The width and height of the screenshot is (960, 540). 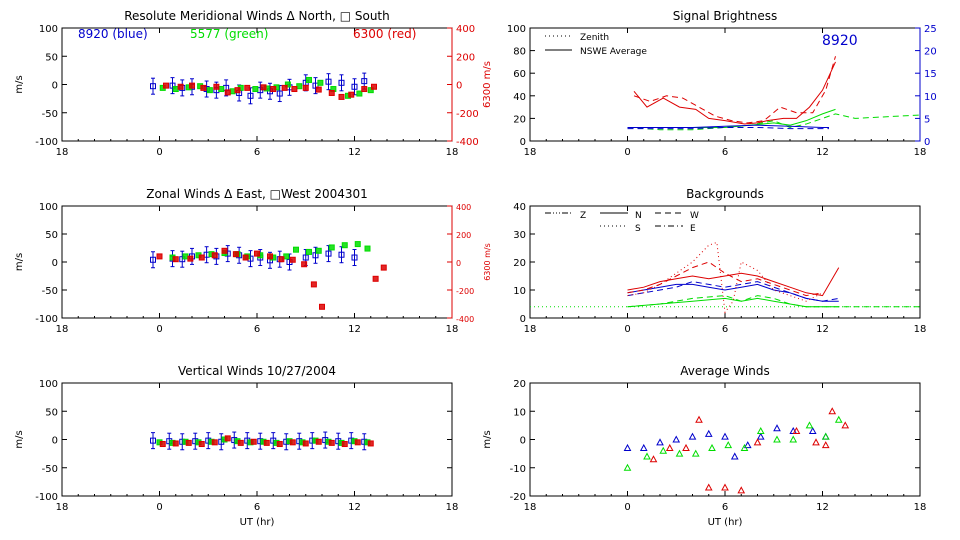 What do you see at coordinates (465, 29) in the screenshot?
I see `y-right-tick-label: 400` at bounding box center [465, 29].